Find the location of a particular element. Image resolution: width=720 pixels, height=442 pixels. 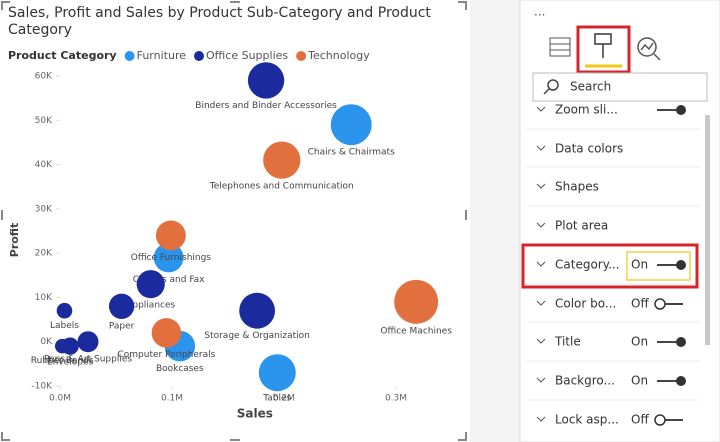

point-label: Appliances is located at coordinates (150, 306).